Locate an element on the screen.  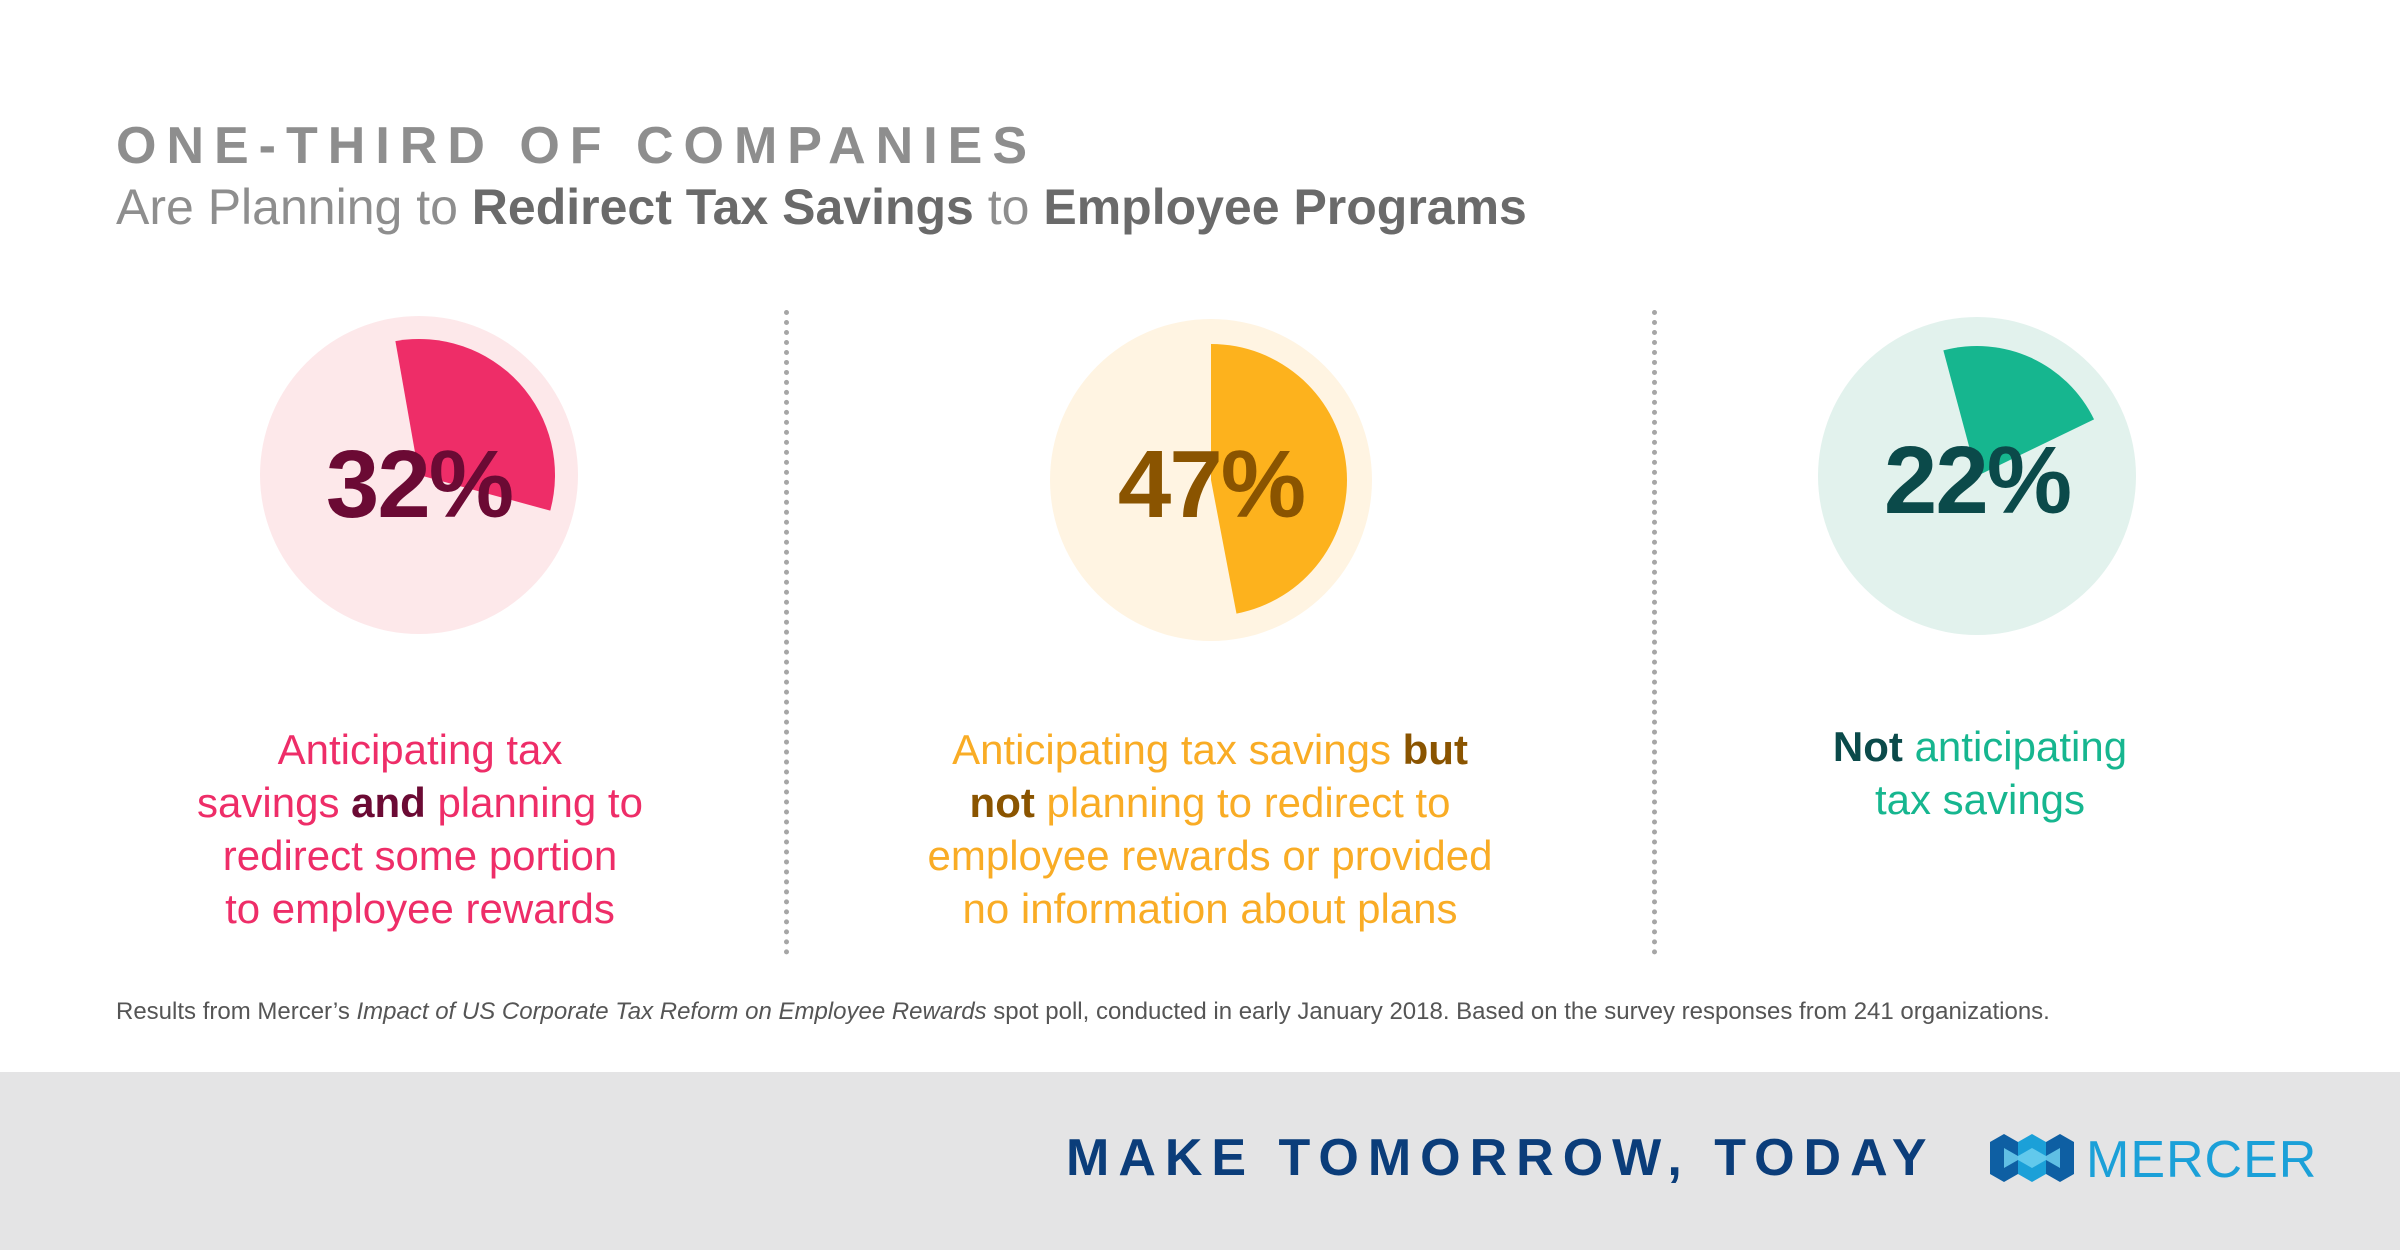
pie-value-label-22: 22% is located at coordinates (1977, 480).